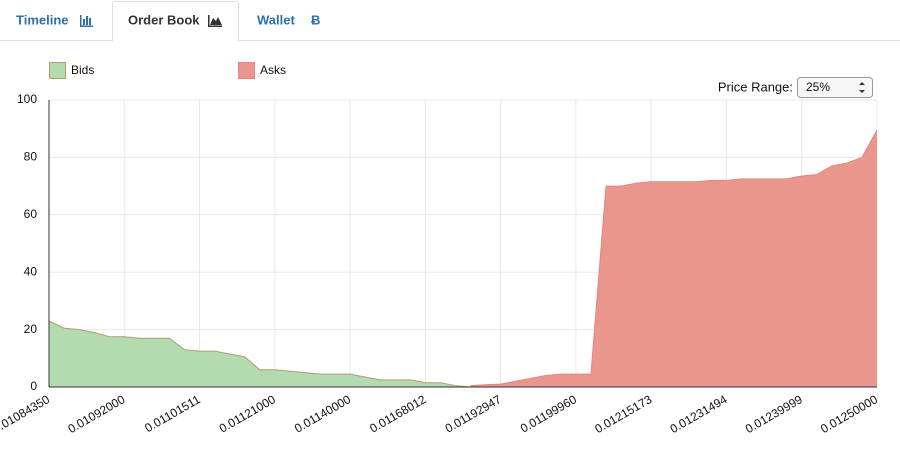  I want to click on x-tick-label: 0.01231494, so click(699, 414).